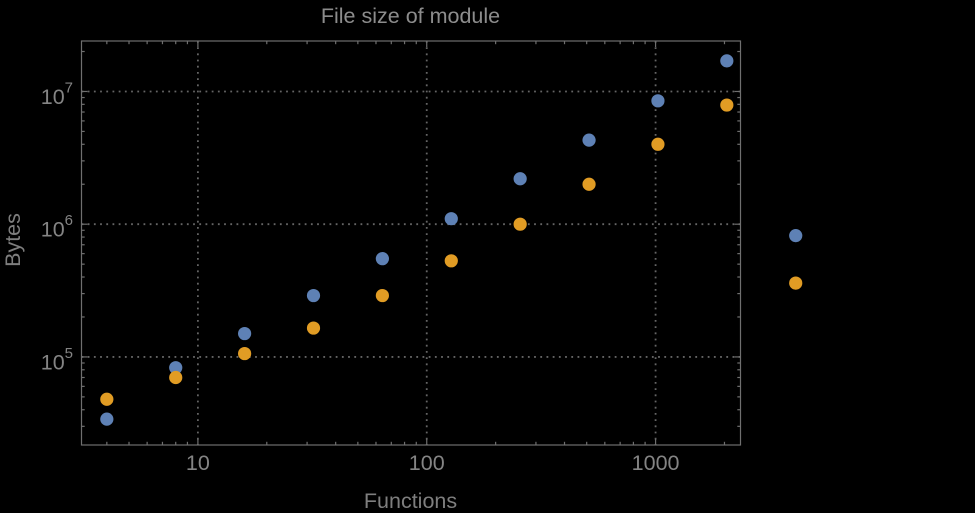  What do you see at coordinates (727, 61) in the screenshot?
I see `data-point-blue-2048` at bounding box center [727, 61].